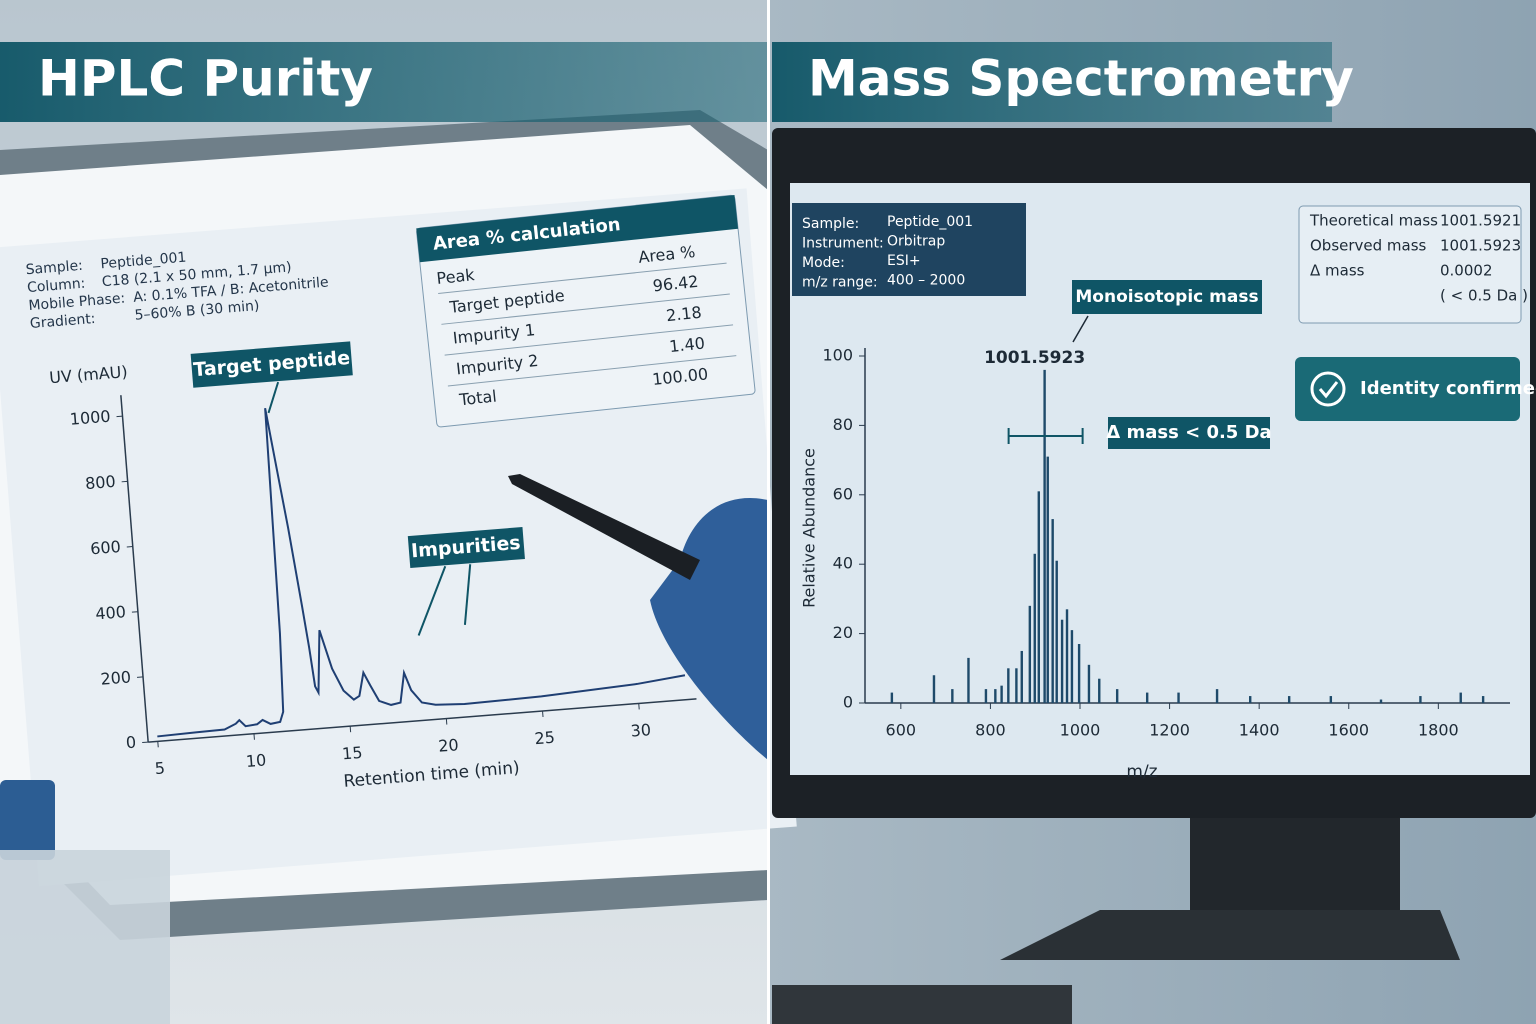 The height and width of the screenshot is (1024, 1536). Describe the element at coordinates (1188, 432) in the screenshot. I see `delta-label: Δ mass < 0.5 Da` at that location.